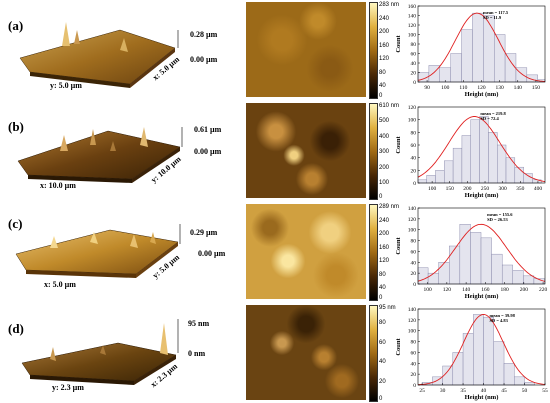  Describe the element at coordinates (504, 391) in the screenshot. I see `x-tick-label: 45` at that location.